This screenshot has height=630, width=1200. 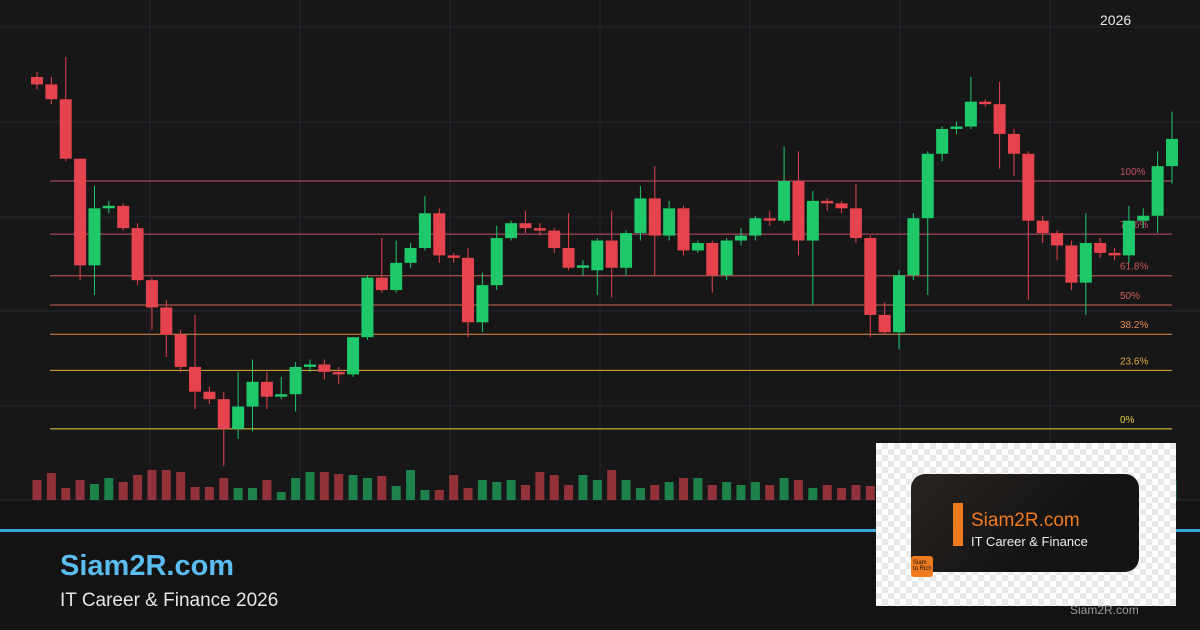 I want to click on fib-label: 0%, so click(x=1127, y=420).